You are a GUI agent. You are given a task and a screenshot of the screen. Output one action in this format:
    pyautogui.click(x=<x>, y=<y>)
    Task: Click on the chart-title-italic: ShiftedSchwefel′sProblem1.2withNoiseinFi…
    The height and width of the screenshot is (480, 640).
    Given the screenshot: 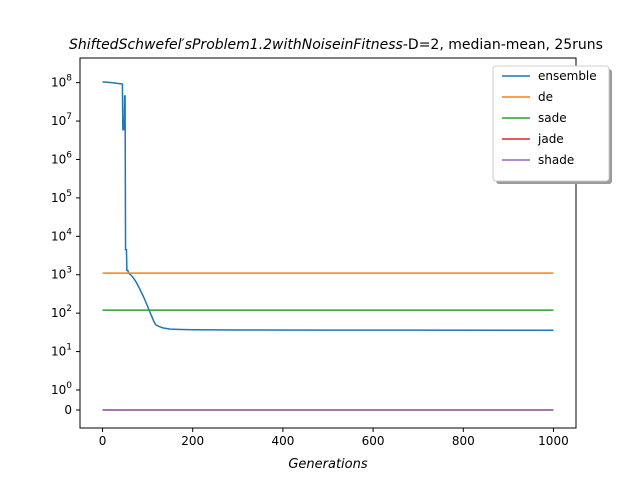 What is the action you would take?
    pyautogui.click(x=236, y=45)
    